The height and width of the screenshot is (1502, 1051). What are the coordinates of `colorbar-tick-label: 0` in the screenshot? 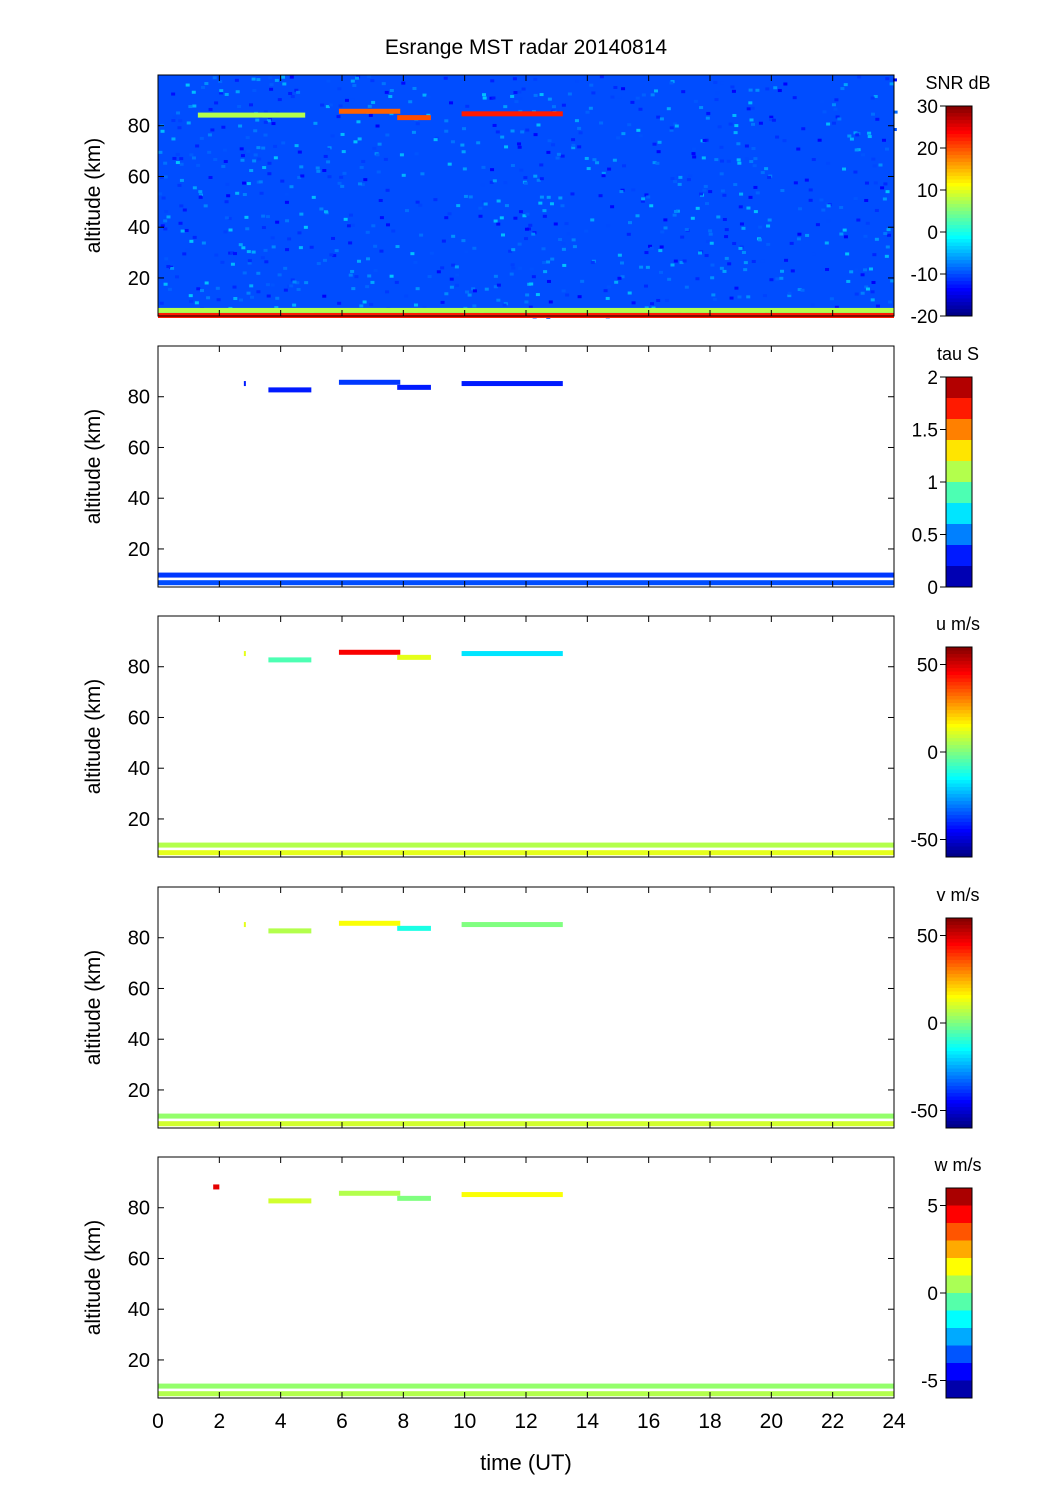 It's located at (932, 1294).